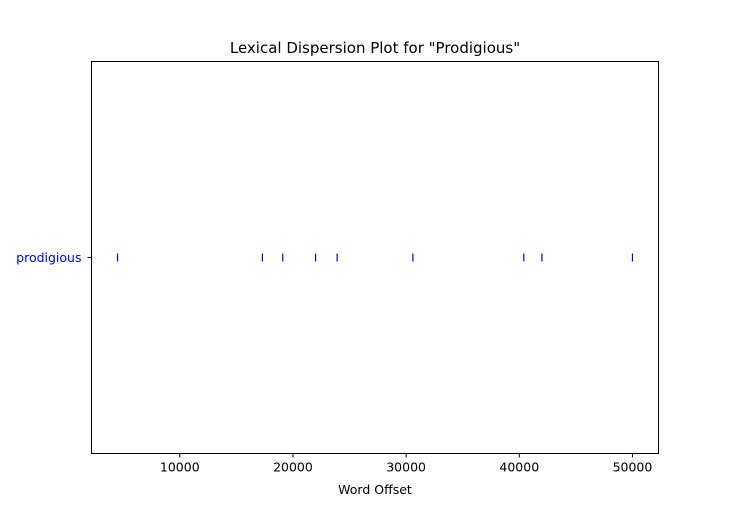 The image size is (731, 509). What do you see at coordinates (180, 467) in the screenshot?
I see `x-tick-label: 10000` at bounding box center [180, 467].